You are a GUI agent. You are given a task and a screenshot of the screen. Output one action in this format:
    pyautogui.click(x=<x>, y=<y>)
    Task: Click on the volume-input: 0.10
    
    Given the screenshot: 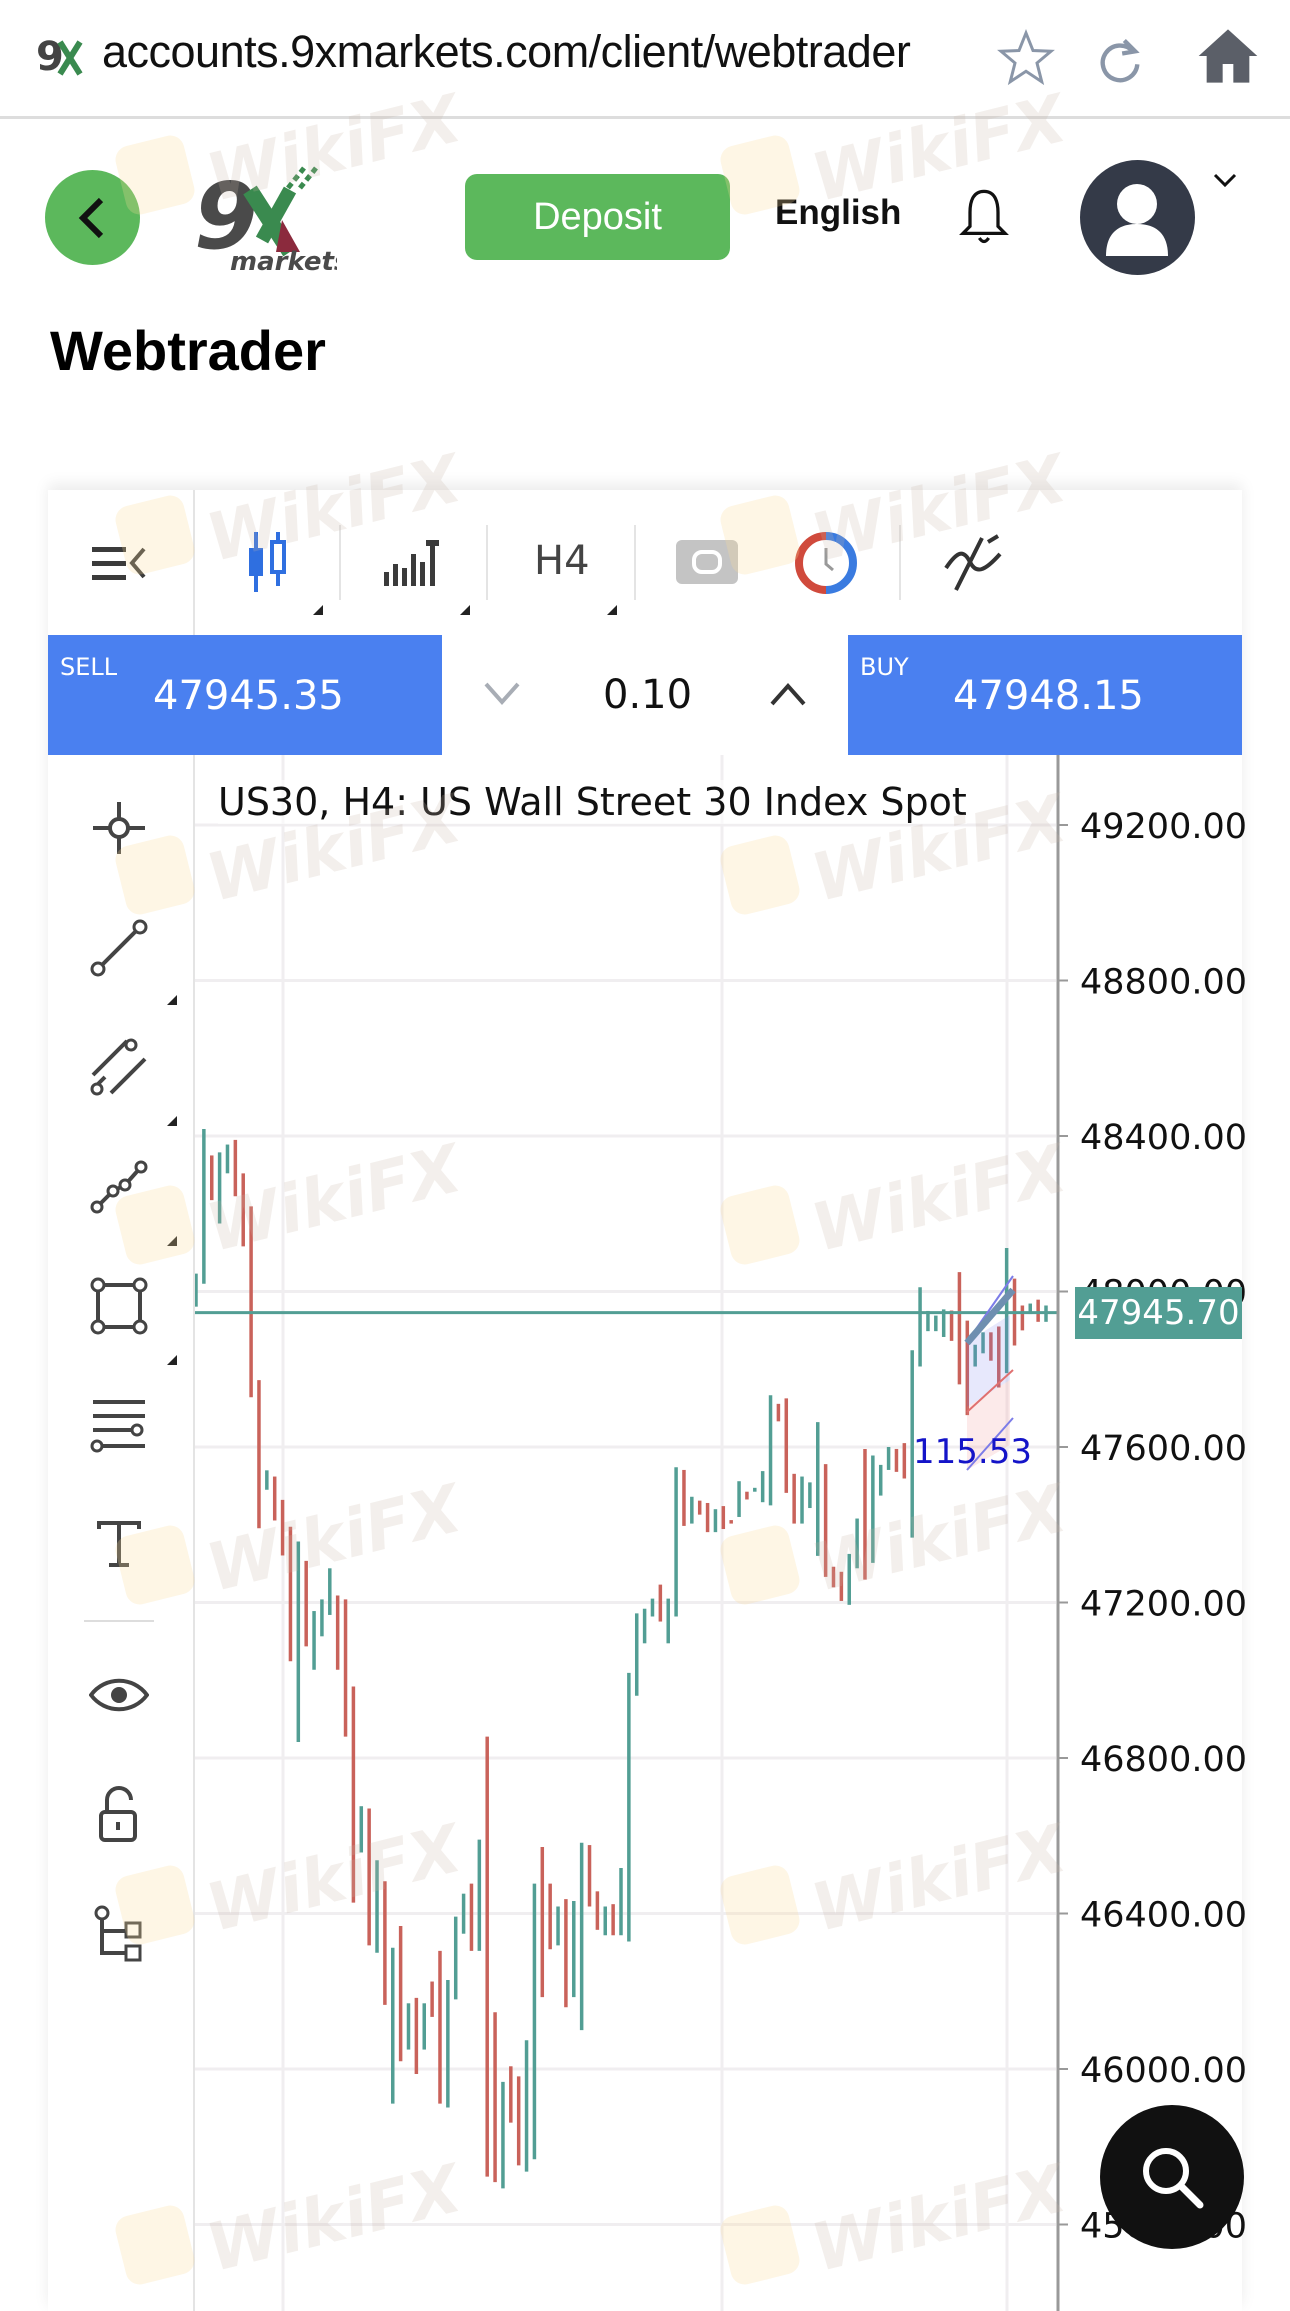 What is the action you would take?
    pyautogui.click(x=648, y=695)
    